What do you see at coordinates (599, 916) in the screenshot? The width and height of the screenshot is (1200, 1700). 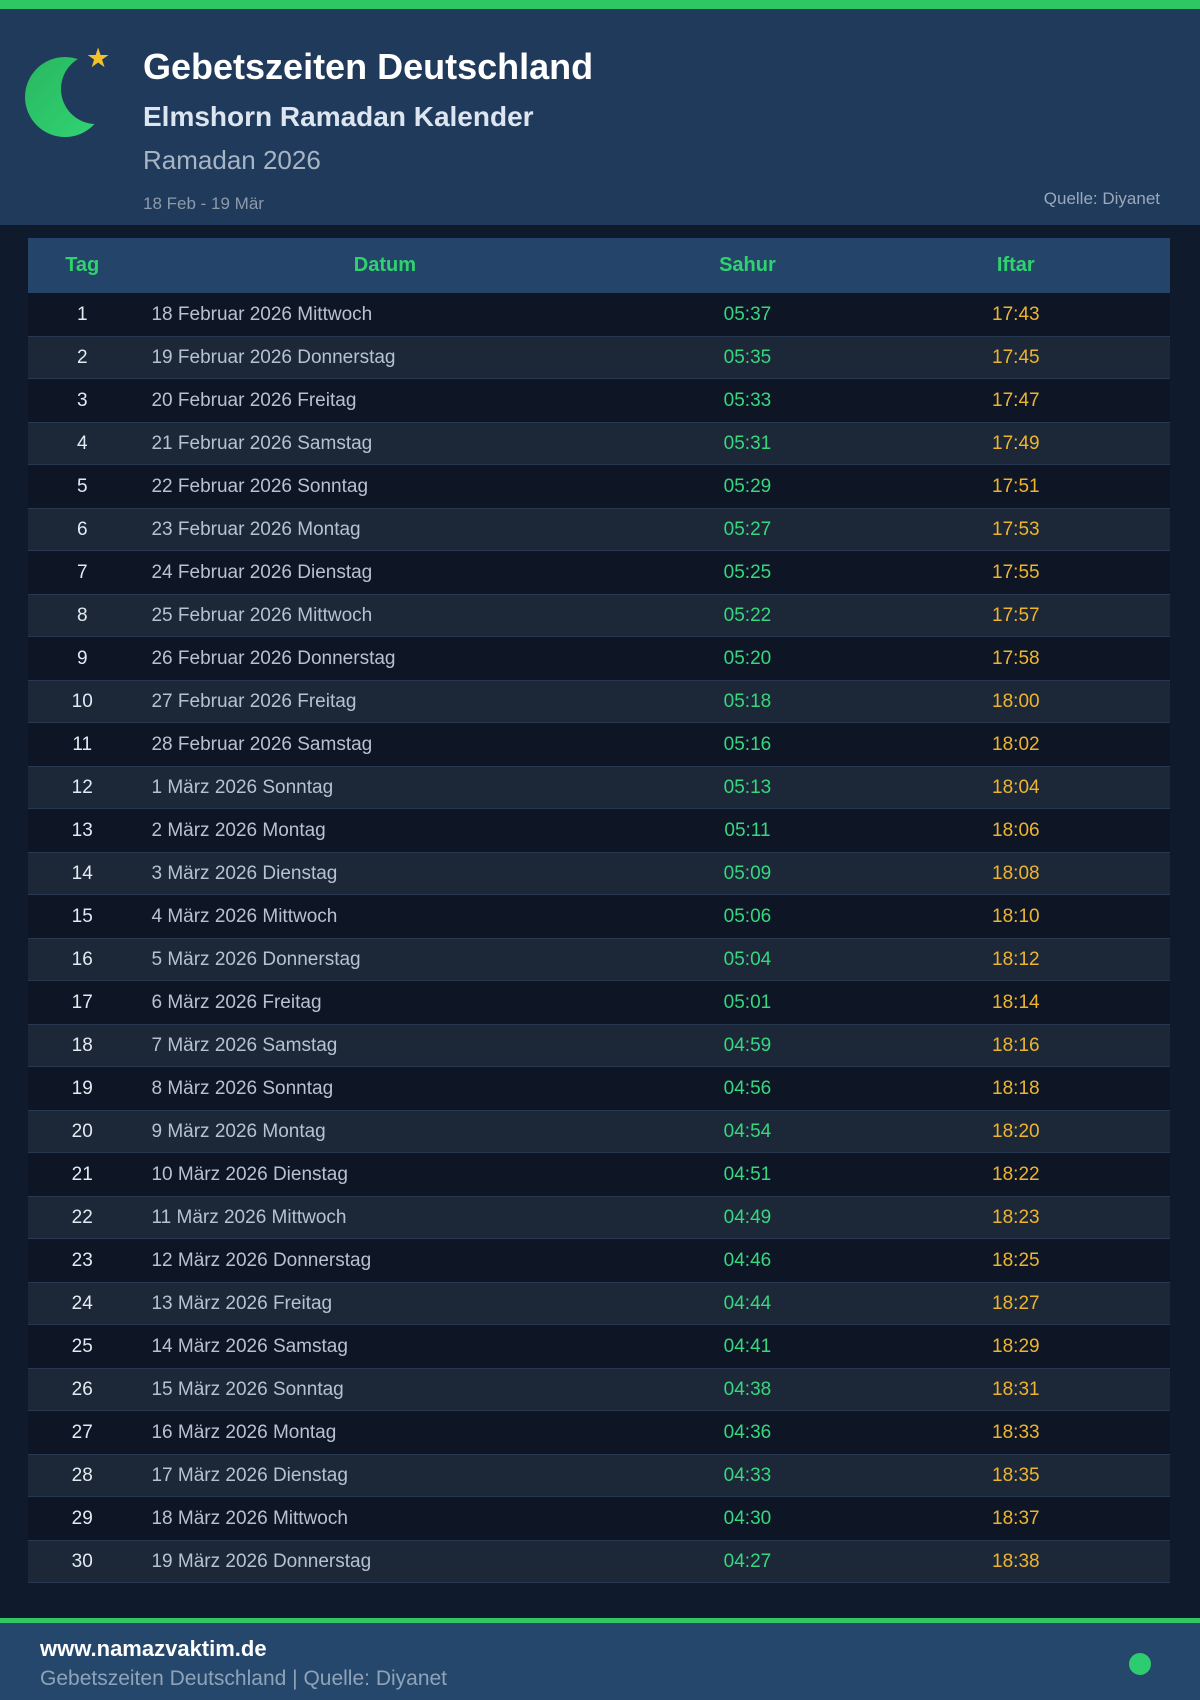 I see `table-row: 15 4 März 2026 Mittwoch 05:06 18:10` at bounding box center [599, 916].